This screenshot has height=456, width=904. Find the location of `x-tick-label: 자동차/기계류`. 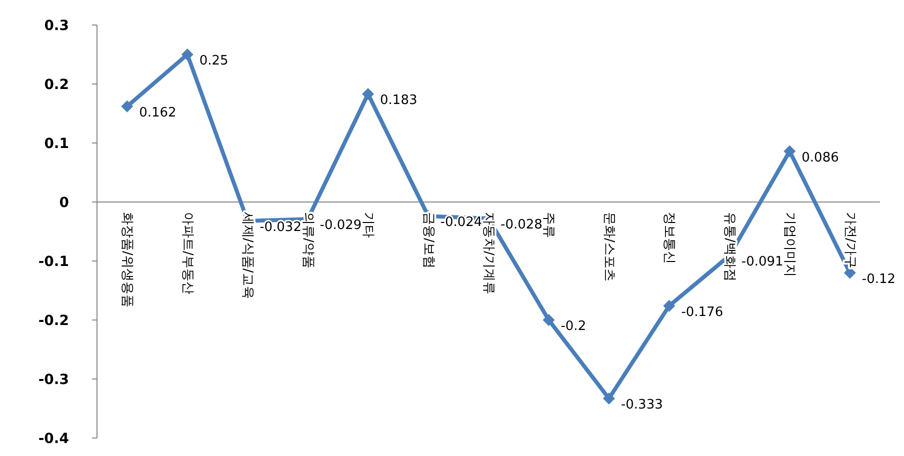

x-tick-label: 자동차/기계류 is located at coordinates (488, 253).